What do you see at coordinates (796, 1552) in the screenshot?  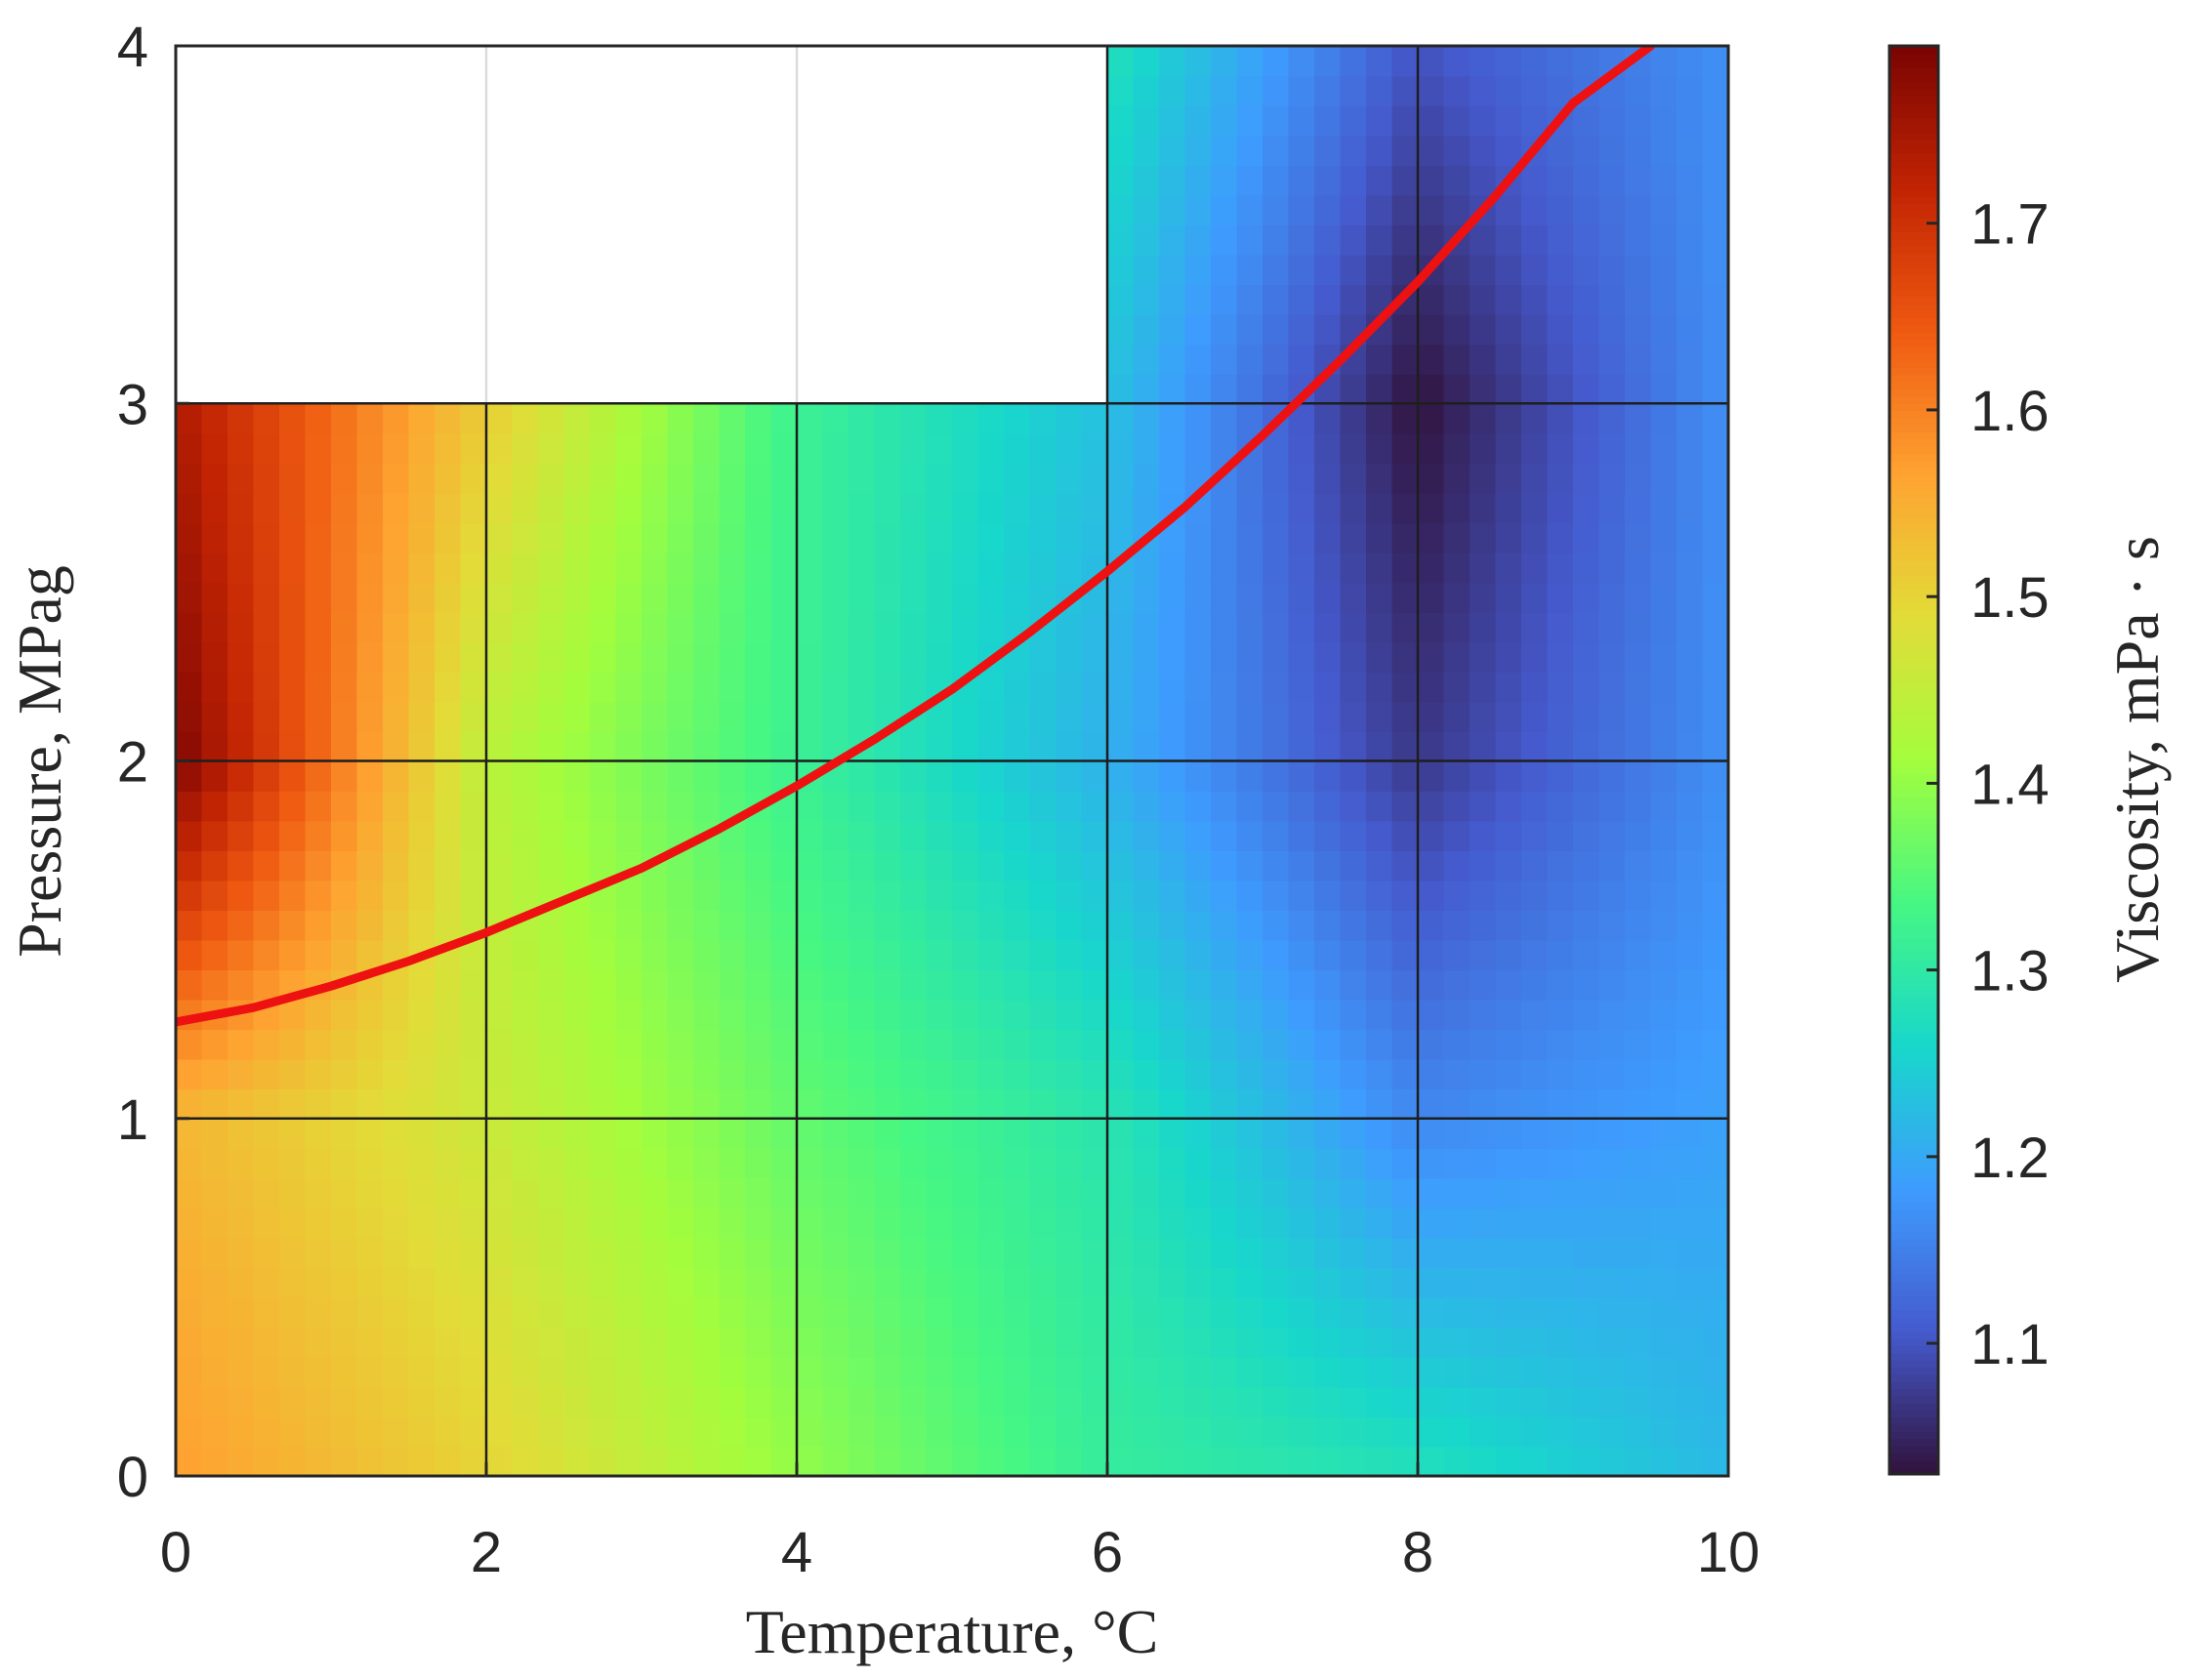 I see `x-tick-label: 4` at bounding box center [796, 1552].